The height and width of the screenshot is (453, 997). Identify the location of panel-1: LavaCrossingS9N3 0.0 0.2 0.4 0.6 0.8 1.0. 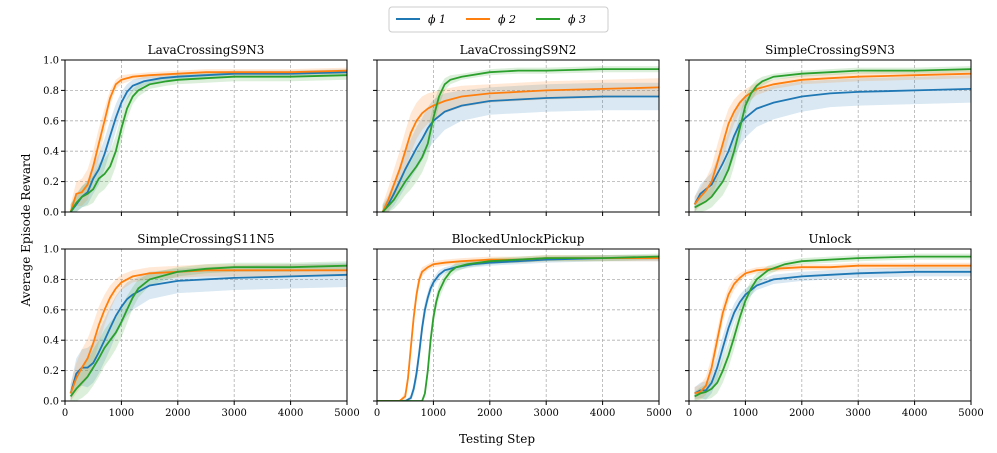
(195, 131).